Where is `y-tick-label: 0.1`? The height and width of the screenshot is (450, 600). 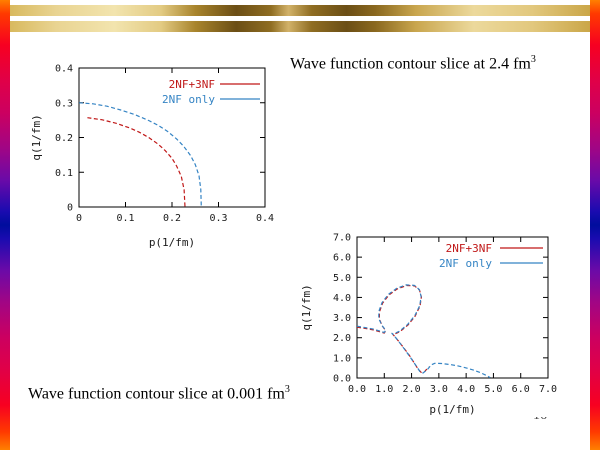
y-tick-label: 0.1 is located at coordinates (64, 173).